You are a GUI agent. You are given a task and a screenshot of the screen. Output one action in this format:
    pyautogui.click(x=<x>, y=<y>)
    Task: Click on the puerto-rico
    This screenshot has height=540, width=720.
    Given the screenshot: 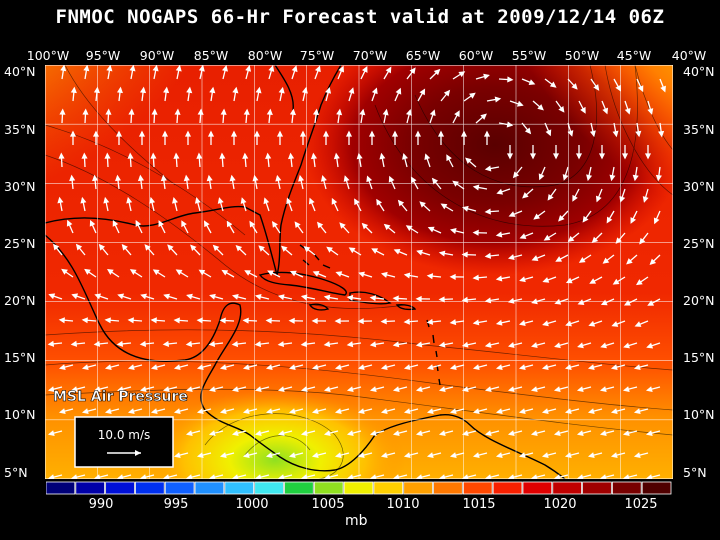 What is the action you would take?
    pyautogui.click(x=406, y=307)
    